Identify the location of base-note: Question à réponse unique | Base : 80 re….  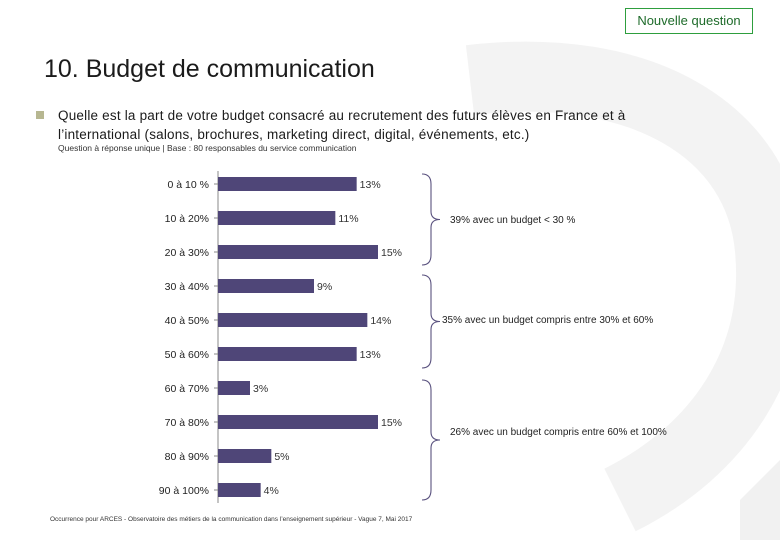
(207, 148).